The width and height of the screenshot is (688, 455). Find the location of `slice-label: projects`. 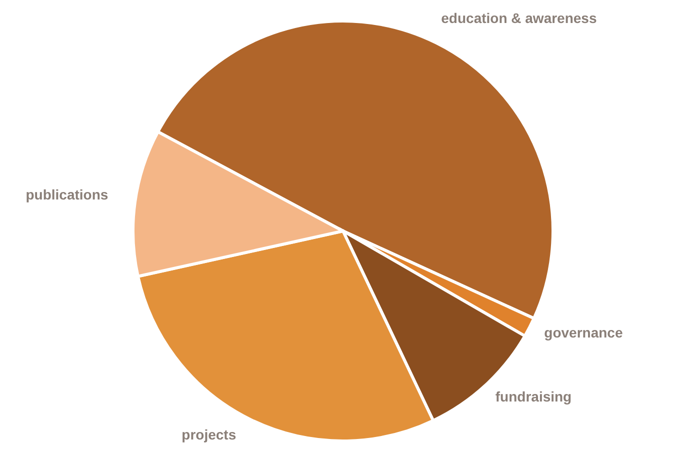

slice-label: projects is located at coordinates (209, 434).